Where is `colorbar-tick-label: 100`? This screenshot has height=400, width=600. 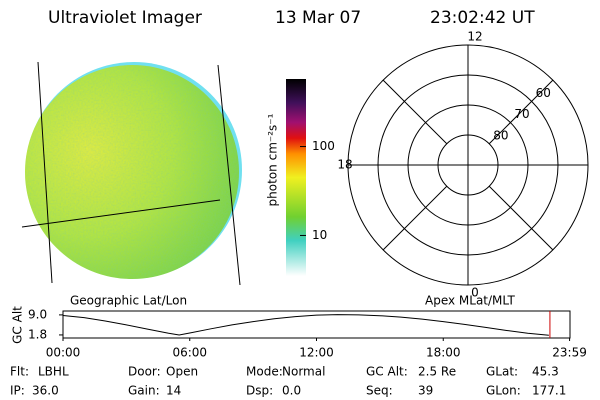
colorbar-tick-label: 100 is located at coordinates (323, 146).